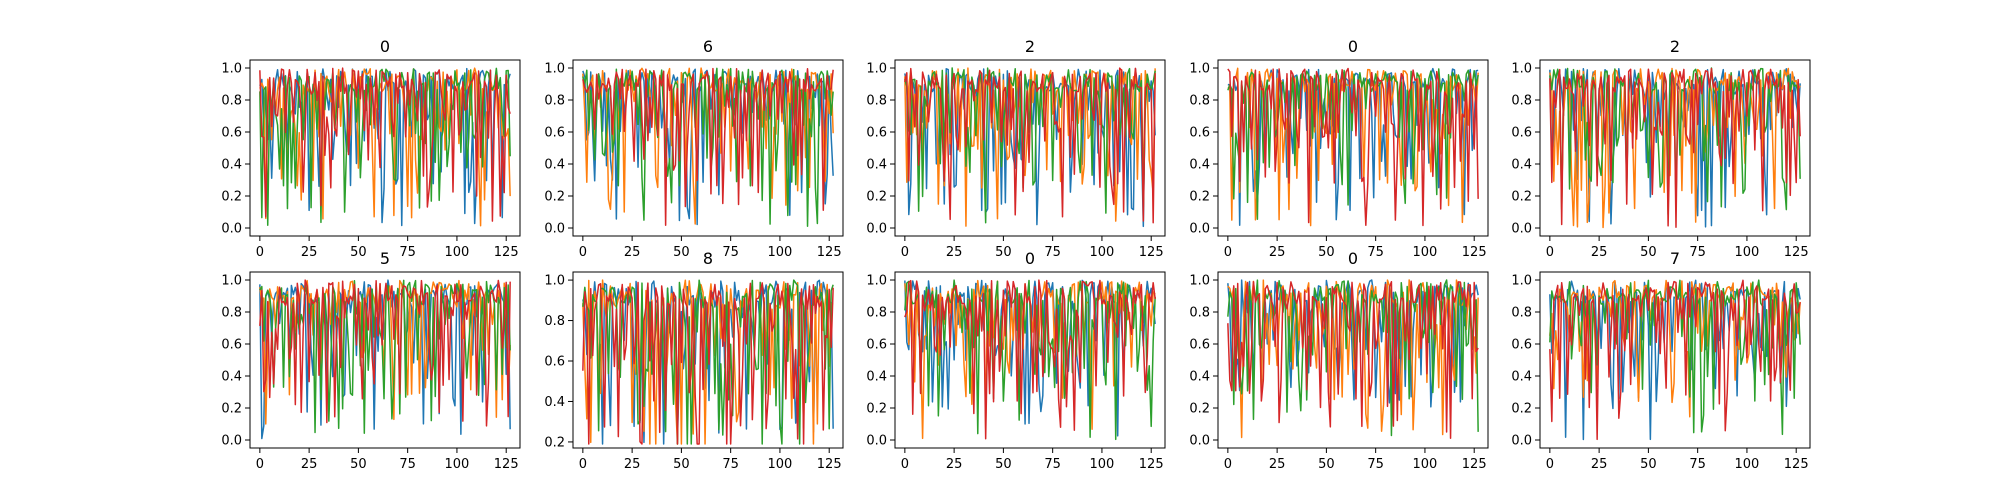 The height and width of the screenshot is (500, 2000). What do you see at coordinates (385, 258) in the screenshot?
I see `panel-title: 5` at bounding box center [385, 258].